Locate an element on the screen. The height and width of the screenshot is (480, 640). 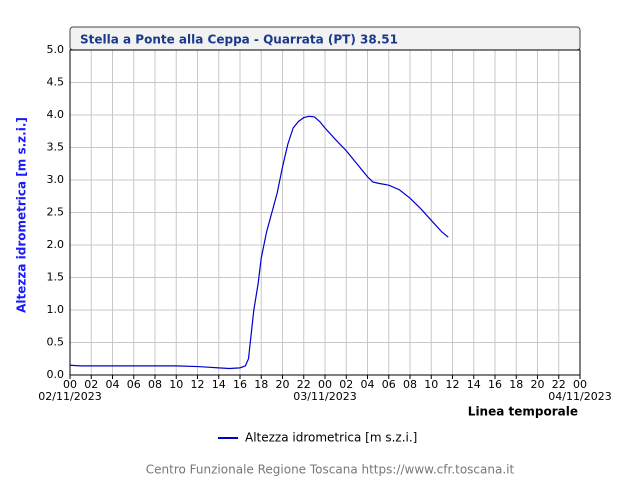
y-tick-label: 1.0 is located at coordinates (56, 309).